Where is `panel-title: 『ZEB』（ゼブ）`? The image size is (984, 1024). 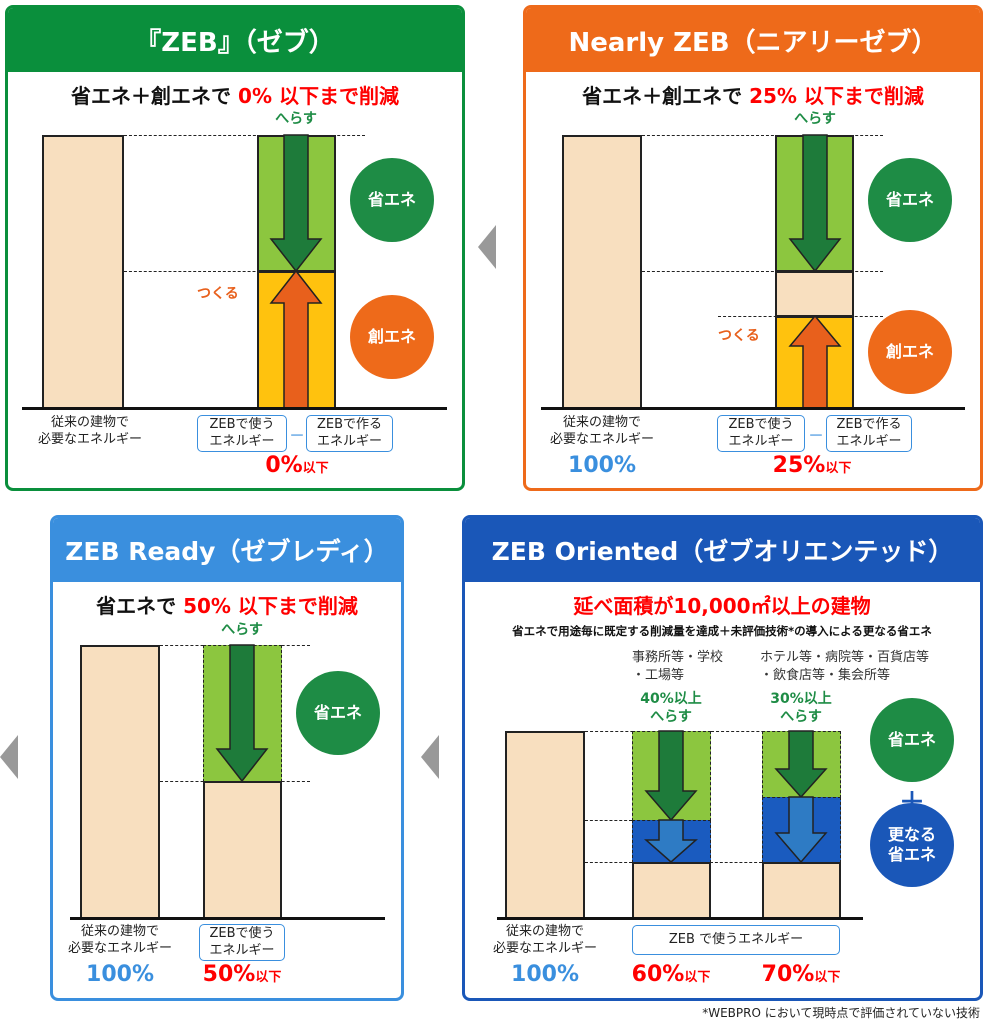
panel-title: 『ZEB』（ゼブ） is located at coordinates (235, 40).